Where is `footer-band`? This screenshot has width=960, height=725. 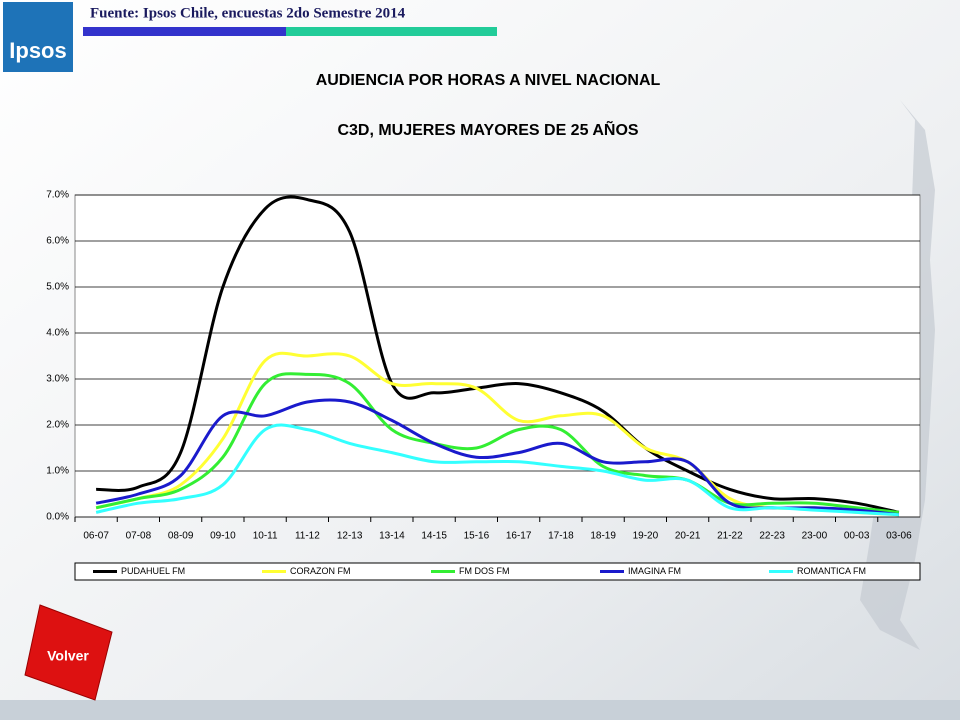
footer-band is located at coordinates (480, 710).